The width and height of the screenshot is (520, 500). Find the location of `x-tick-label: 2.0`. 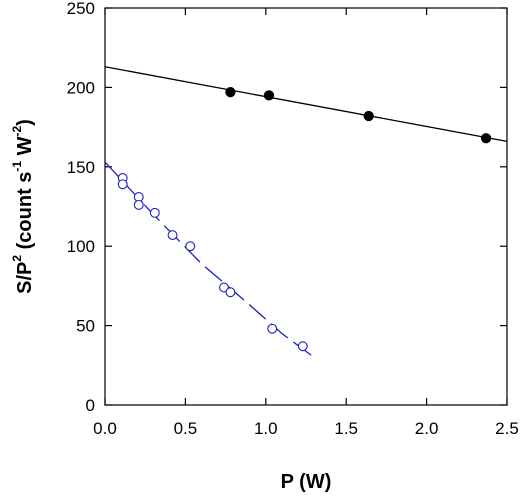

x-tick-label: 2.0 is located at coordinates (427, 428).